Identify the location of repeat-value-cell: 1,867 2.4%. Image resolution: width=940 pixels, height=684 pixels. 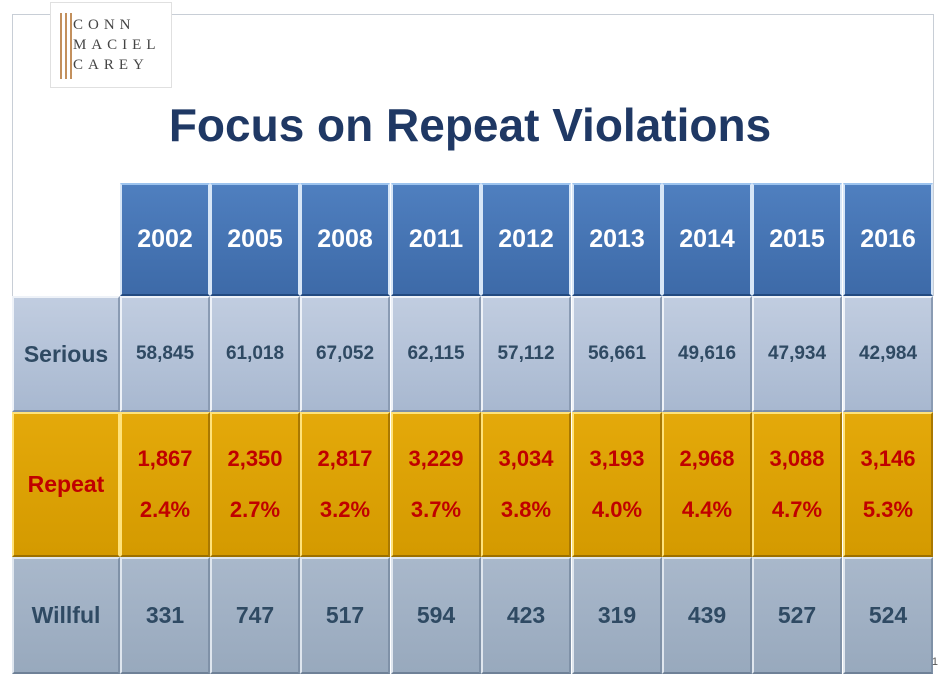
(165, 484).